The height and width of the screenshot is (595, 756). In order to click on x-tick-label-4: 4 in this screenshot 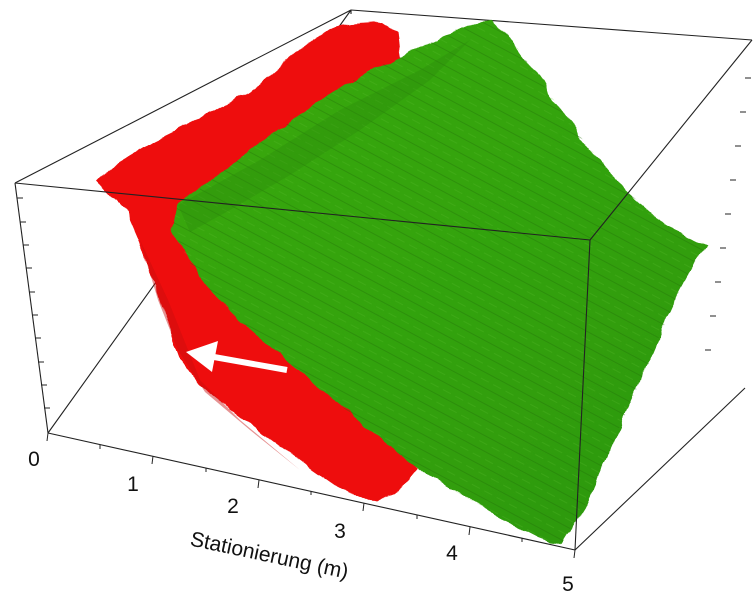, I will do `click(452, 553)`.